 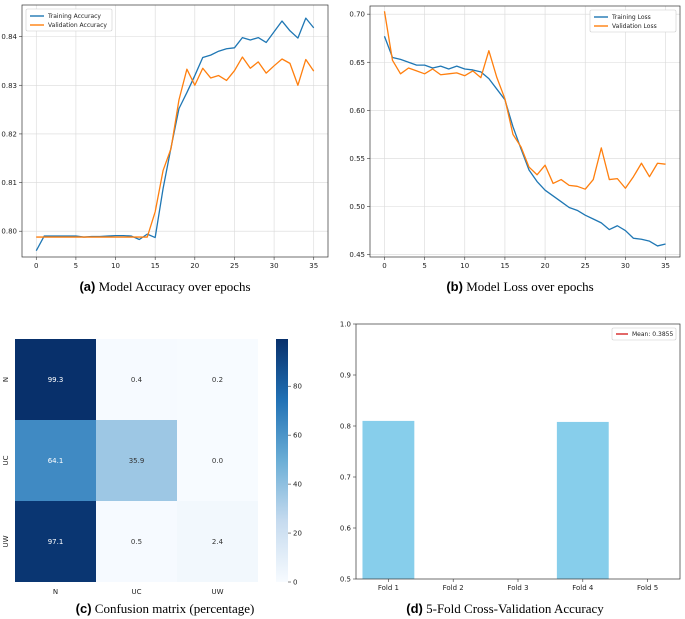 I want to click on cv-ytick-label: 0.5, so click(x=345, y=580).